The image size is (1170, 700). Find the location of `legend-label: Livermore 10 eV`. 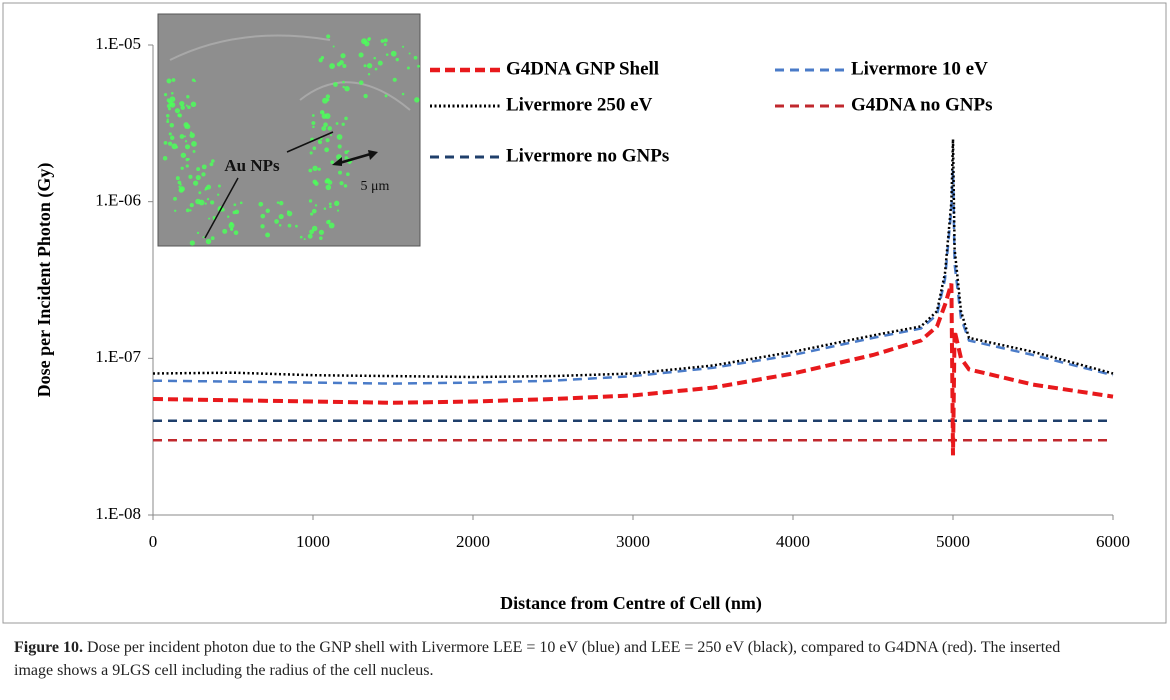

legend-label: Livermore 10 eV is located at coordinates (919, 68).